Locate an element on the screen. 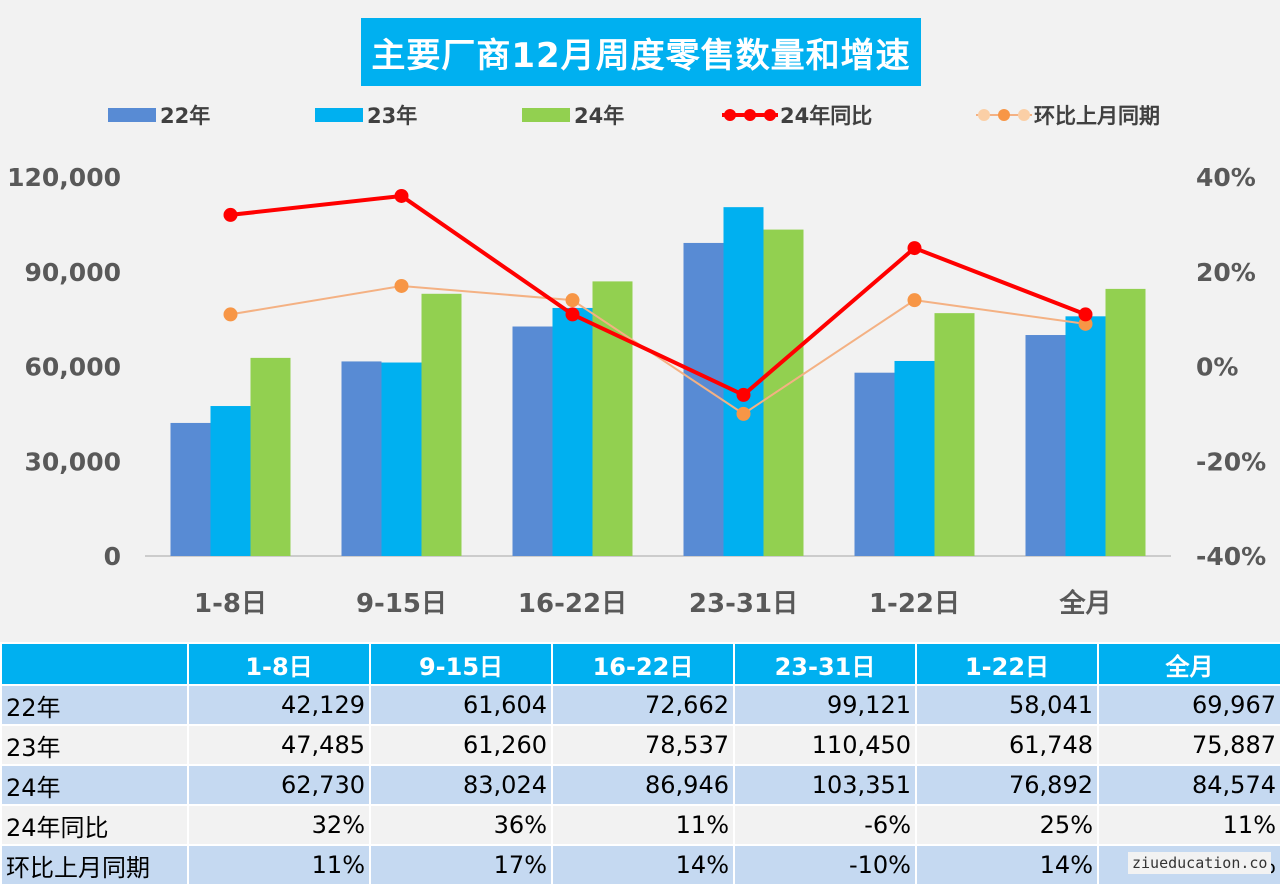 This screenshot has width=1280, height=886. y-right-tick-label: 0% is located at coordinates (1217, 367).